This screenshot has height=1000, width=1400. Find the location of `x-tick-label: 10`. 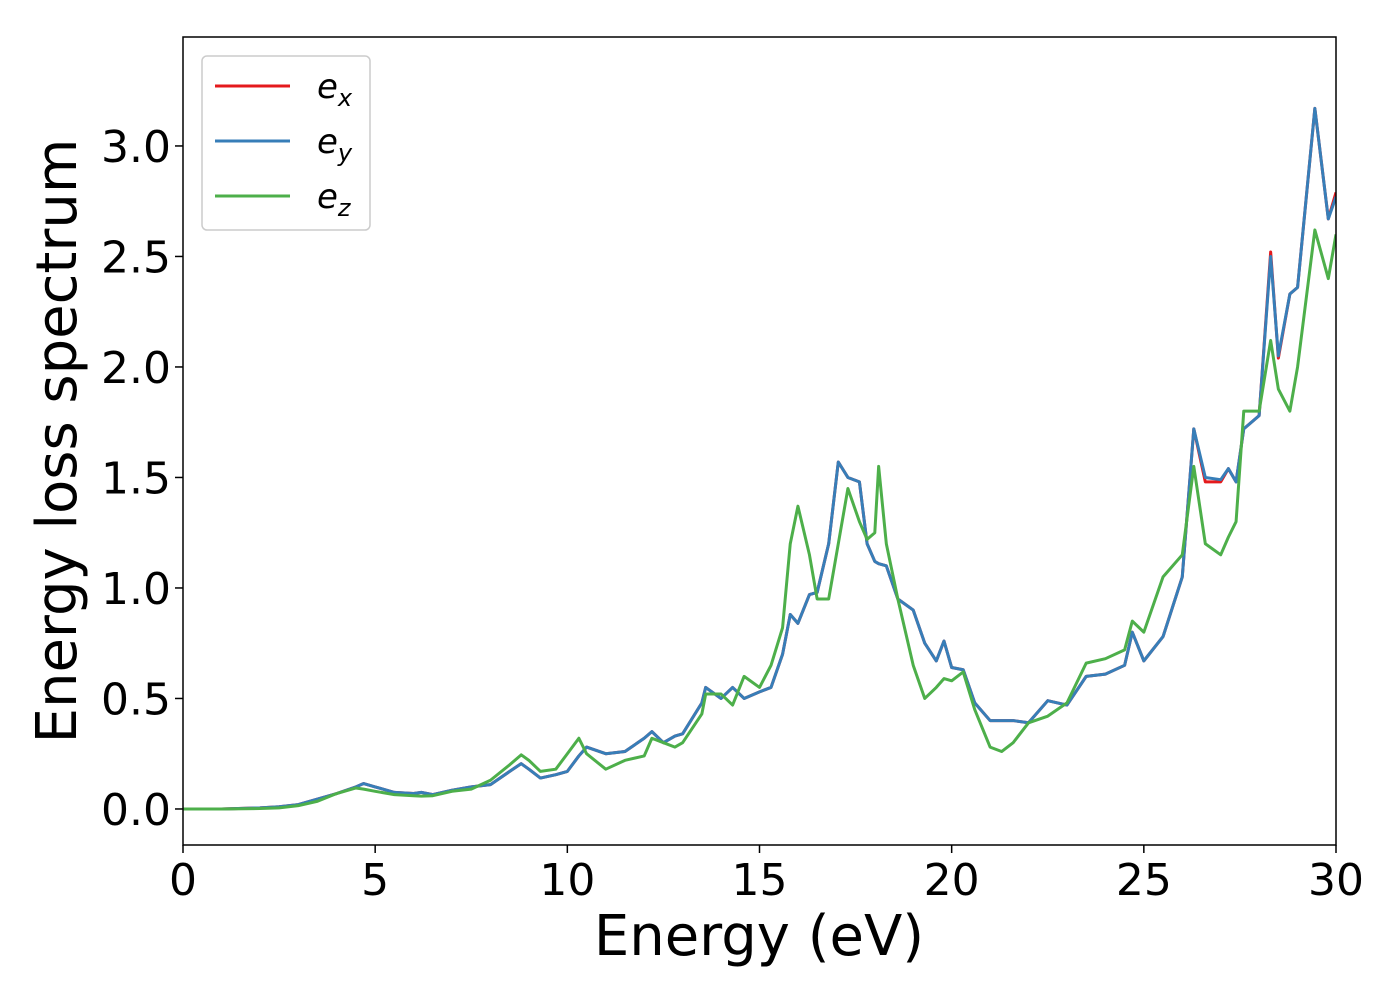

x-tick-label: 10 is located at coordinates (567, 880).